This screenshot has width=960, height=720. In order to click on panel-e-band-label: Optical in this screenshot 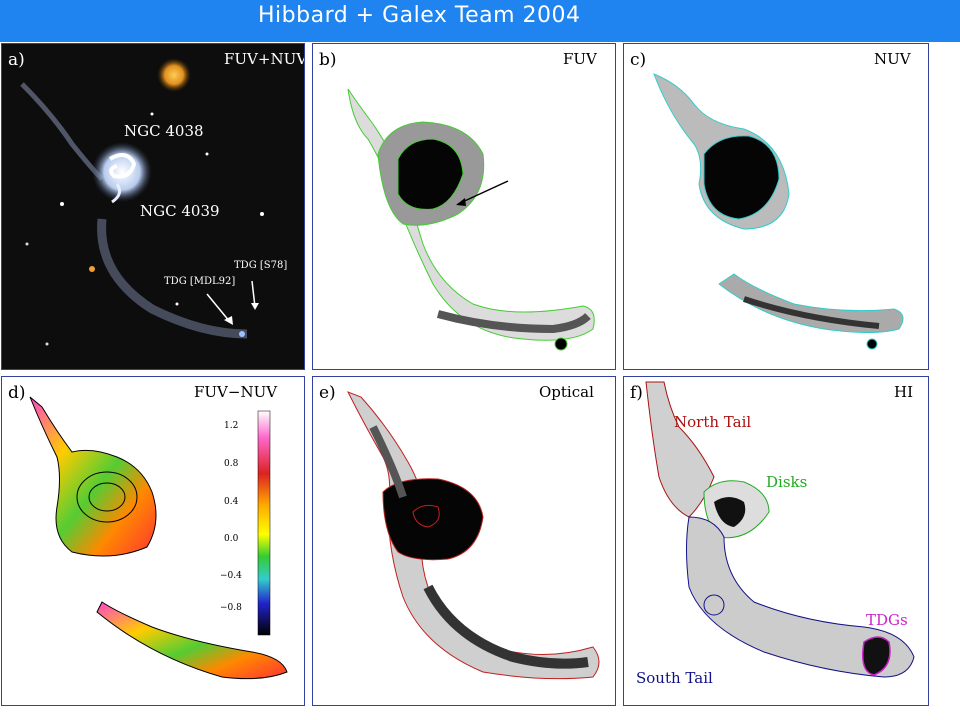, I will do `click(566, 392)`.